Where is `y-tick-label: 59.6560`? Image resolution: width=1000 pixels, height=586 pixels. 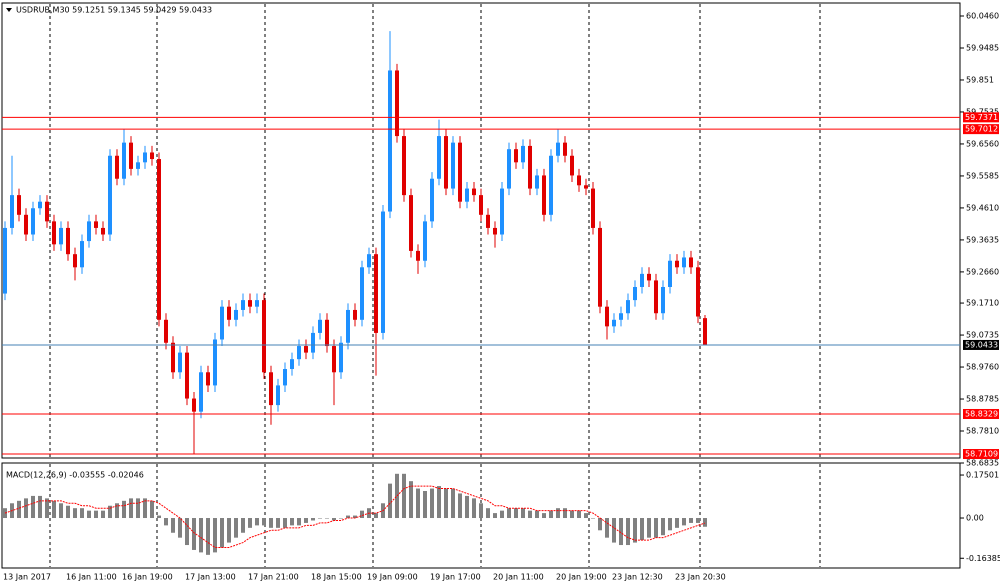
y-tick-label: 59.6560 is located at coordinates (982, 143).